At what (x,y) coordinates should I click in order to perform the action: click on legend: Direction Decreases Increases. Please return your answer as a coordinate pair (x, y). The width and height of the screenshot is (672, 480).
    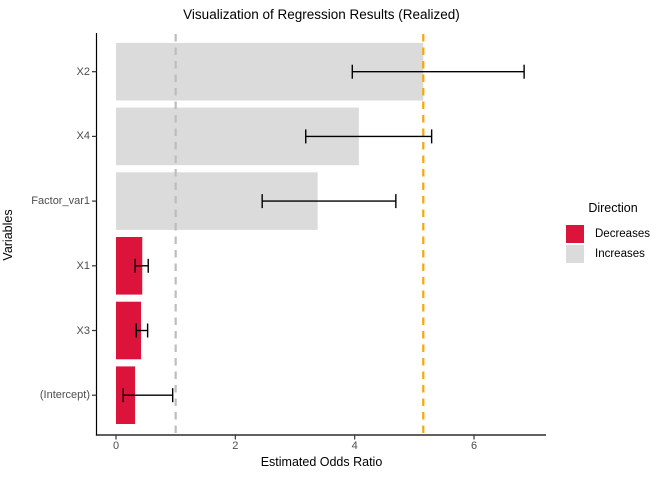
    Looking at the image, I should click on (613, 232).